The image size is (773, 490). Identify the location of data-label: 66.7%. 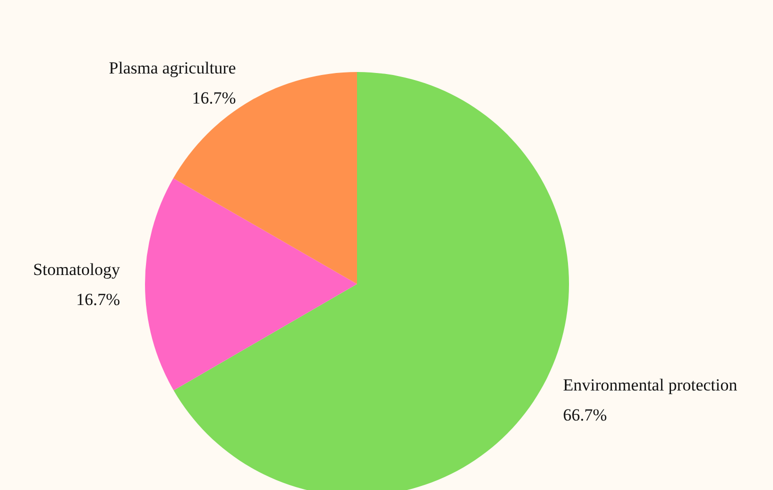
(585, 414).